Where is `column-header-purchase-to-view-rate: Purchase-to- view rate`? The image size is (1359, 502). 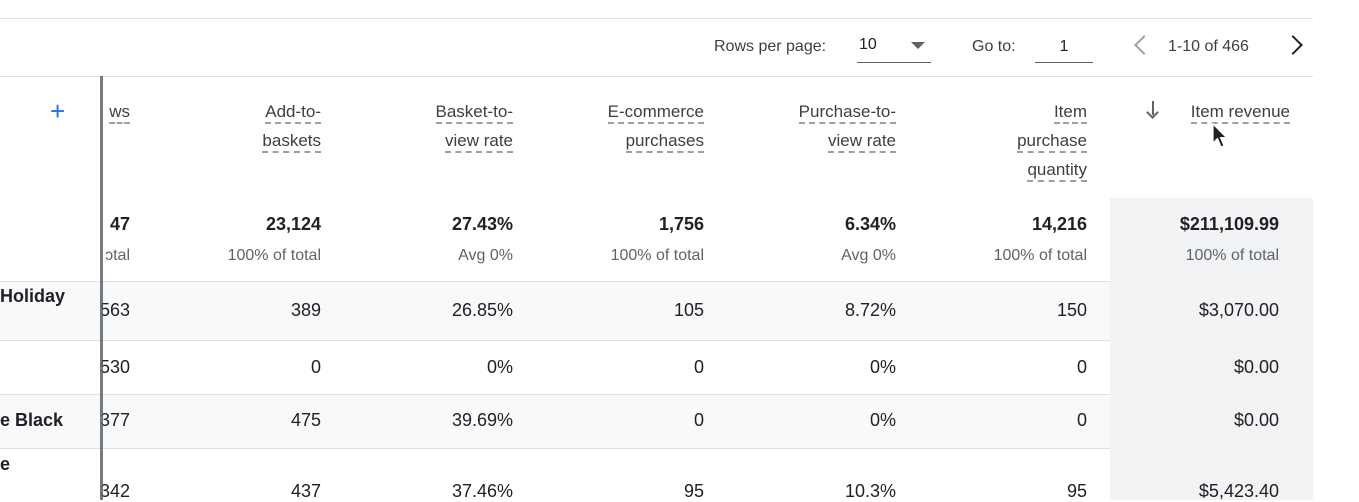
column-header-purchase-to-view-rate: Purchase-to- view rate is located at coordinates (847, 126).